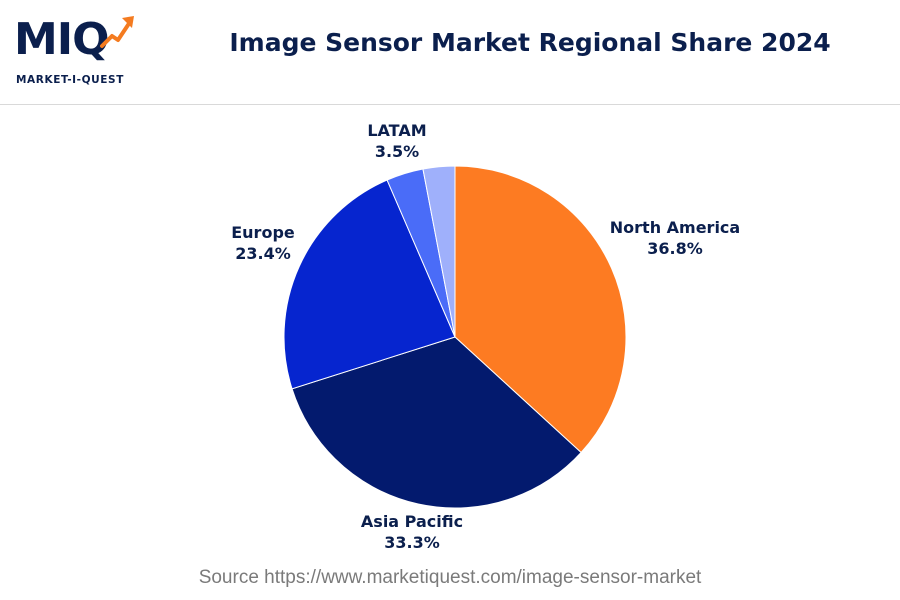 This screenshot has width=900, height=600. Describe the element at coordinates (412, 542) in the screenshot. I see `slice-value-asia-pacific: 33.3%` at that location.